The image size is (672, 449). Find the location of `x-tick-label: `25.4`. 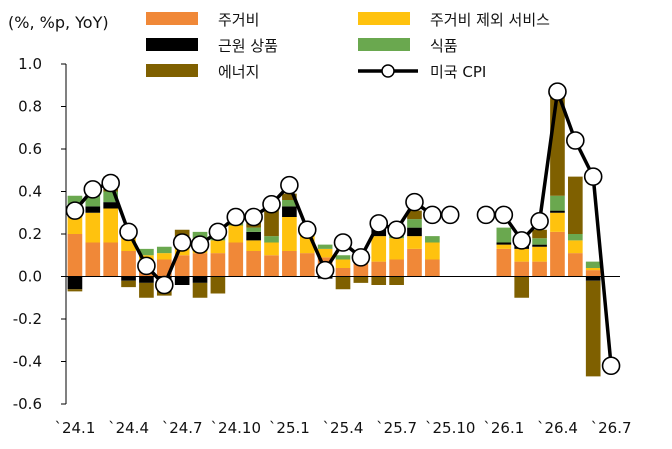

x-tick-label: `25.4 is located at coordinates (343, 428).